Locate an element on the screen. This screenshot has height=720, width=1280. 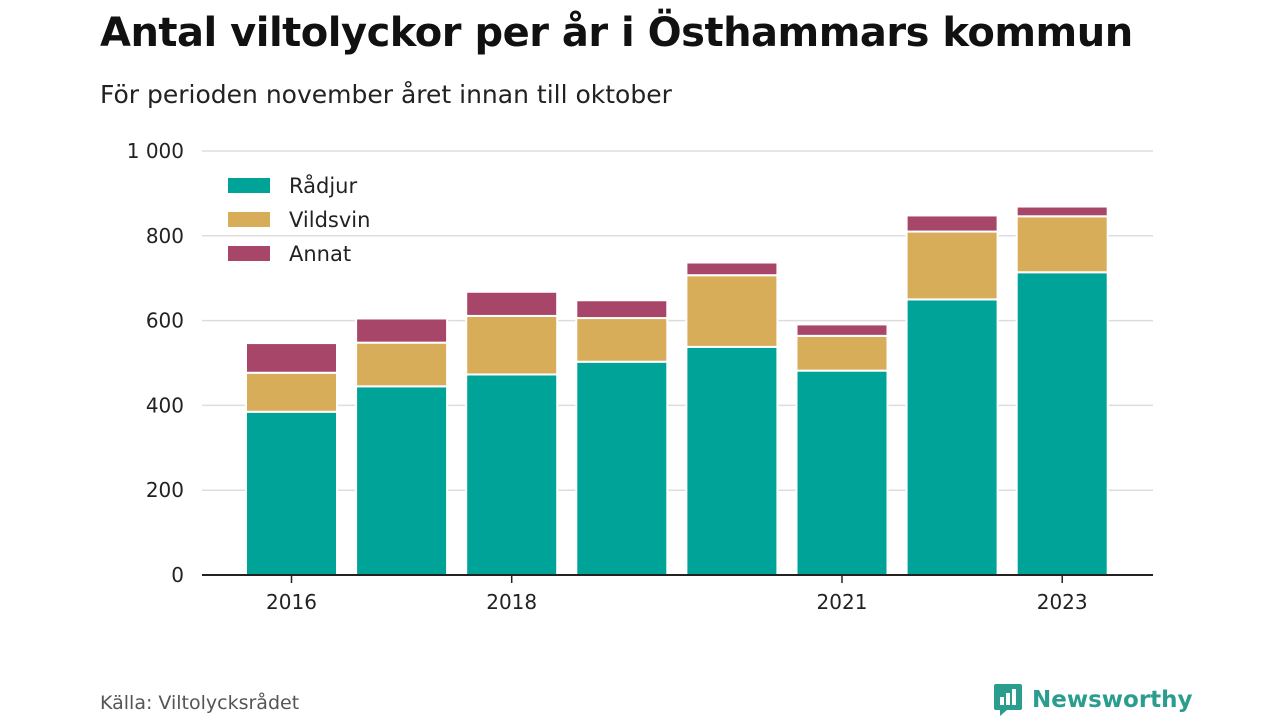
y-tick-label: 200 is located at coordinates (165, 490).